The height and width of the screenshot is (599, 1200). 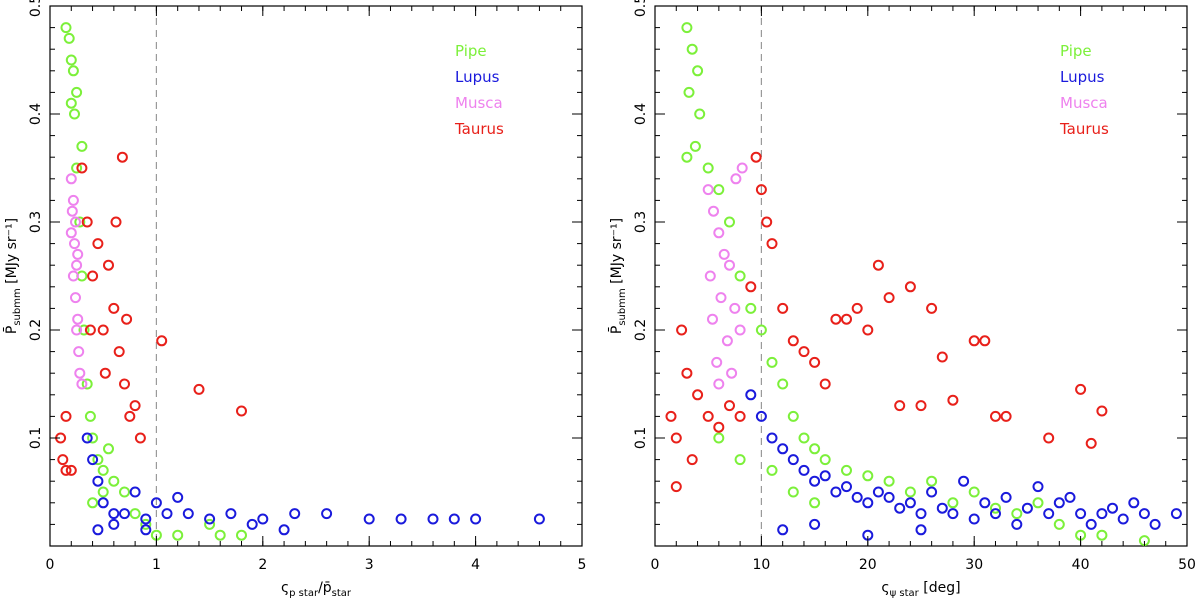 I want to click on x-tick-label: 5, so click(x=582, y=565).